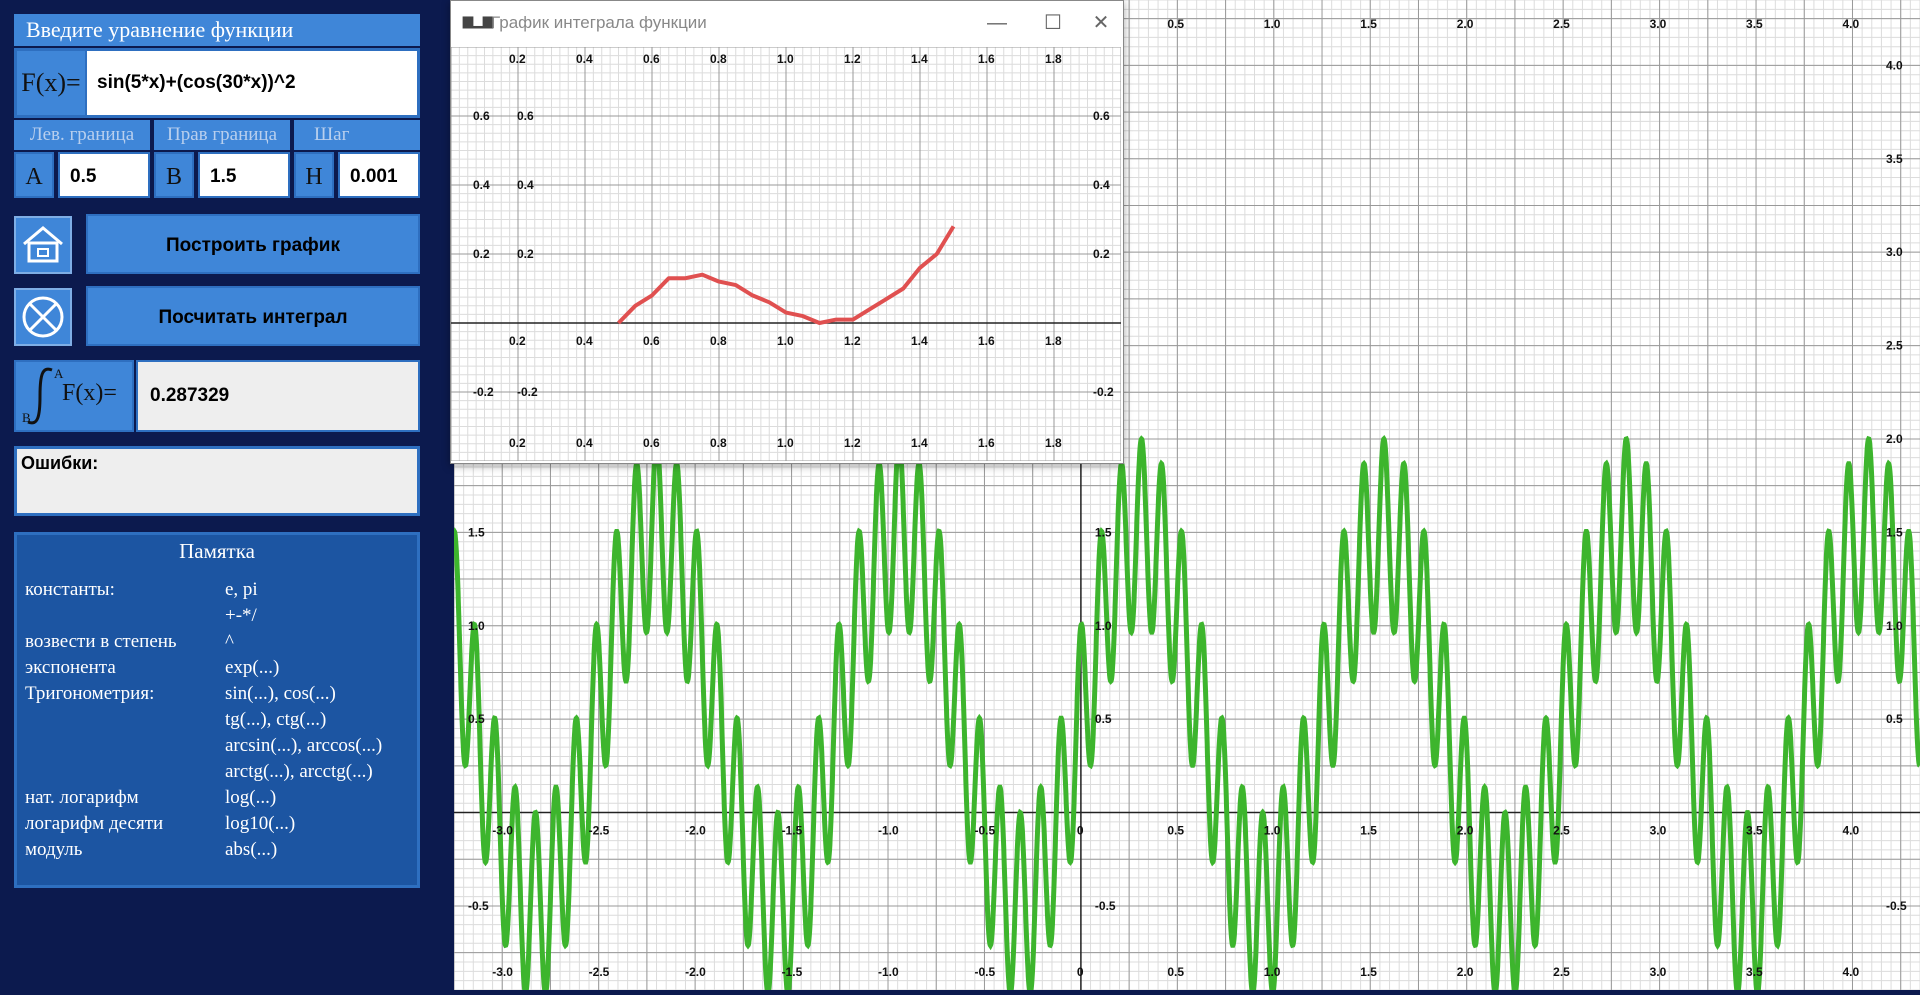 This screenshot has height=995, width=1920. I want to click on x-tick-label: -2.0, so click(695, 972).